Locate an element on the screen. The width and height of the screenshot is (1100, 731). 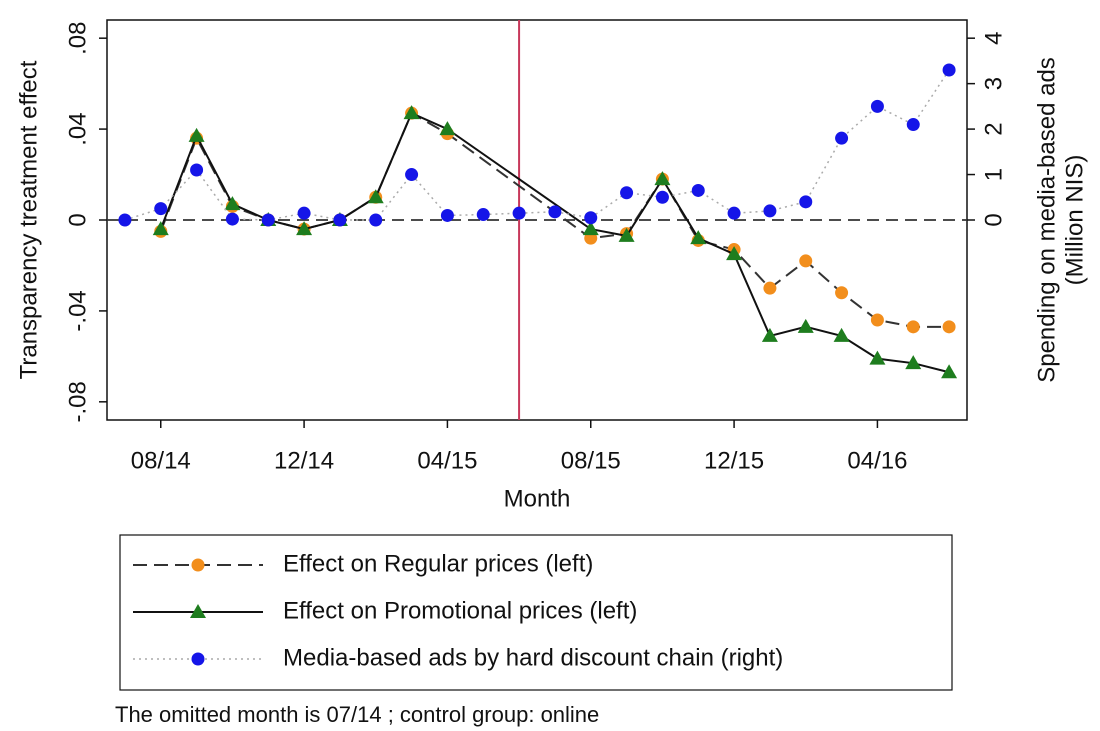
y-axis-label: Transparency treatment effect is located at coordinates (28, 219).